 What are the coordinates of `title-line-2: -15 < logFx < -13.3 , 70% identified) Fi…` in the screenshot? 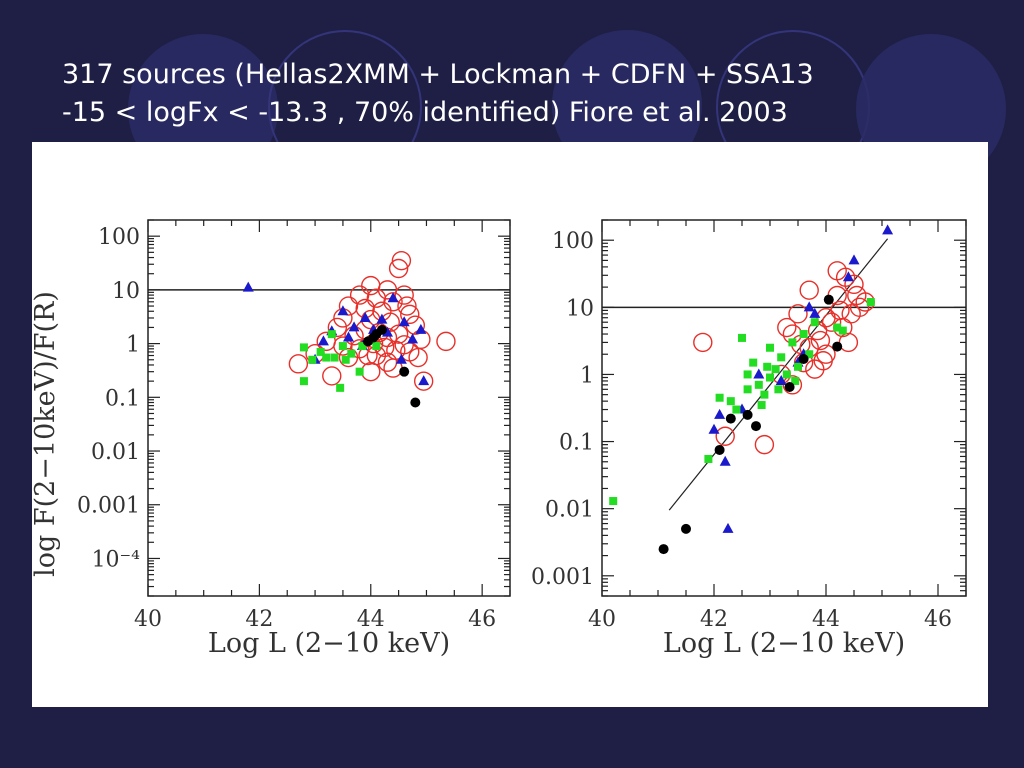 It's located at (425, 112).